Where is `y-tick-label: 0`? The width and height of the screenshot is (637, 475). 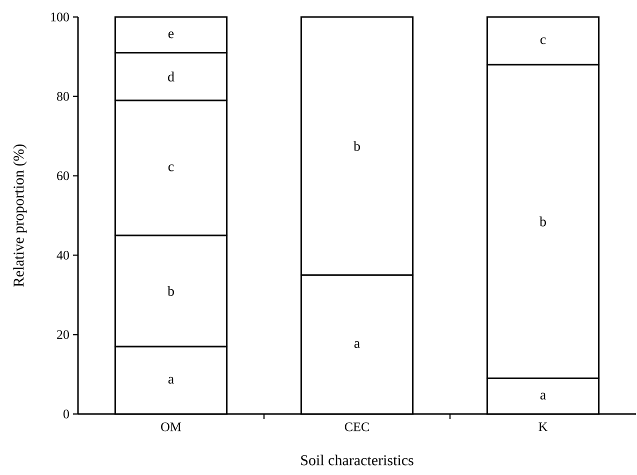
y-tick-label: 0 is located at coordinates (66, 414).